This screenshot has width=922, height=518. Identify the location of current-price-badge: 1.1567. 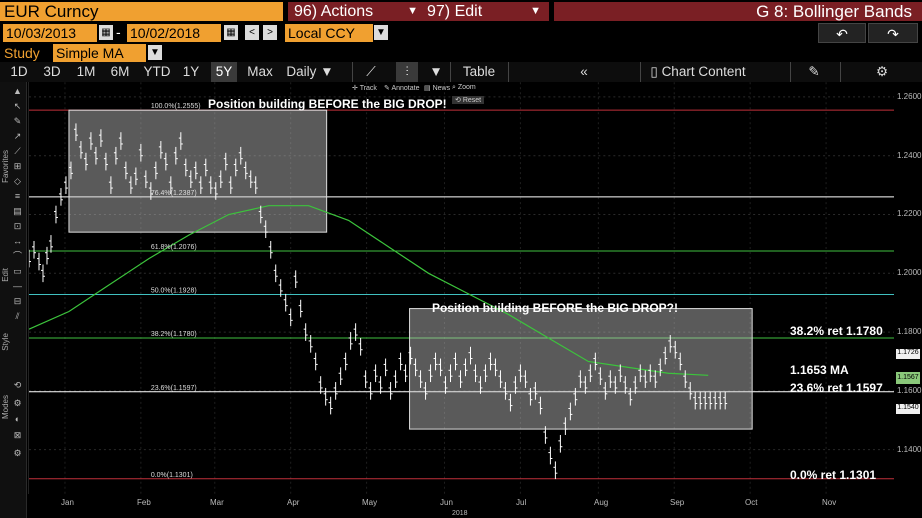
(908, 378).